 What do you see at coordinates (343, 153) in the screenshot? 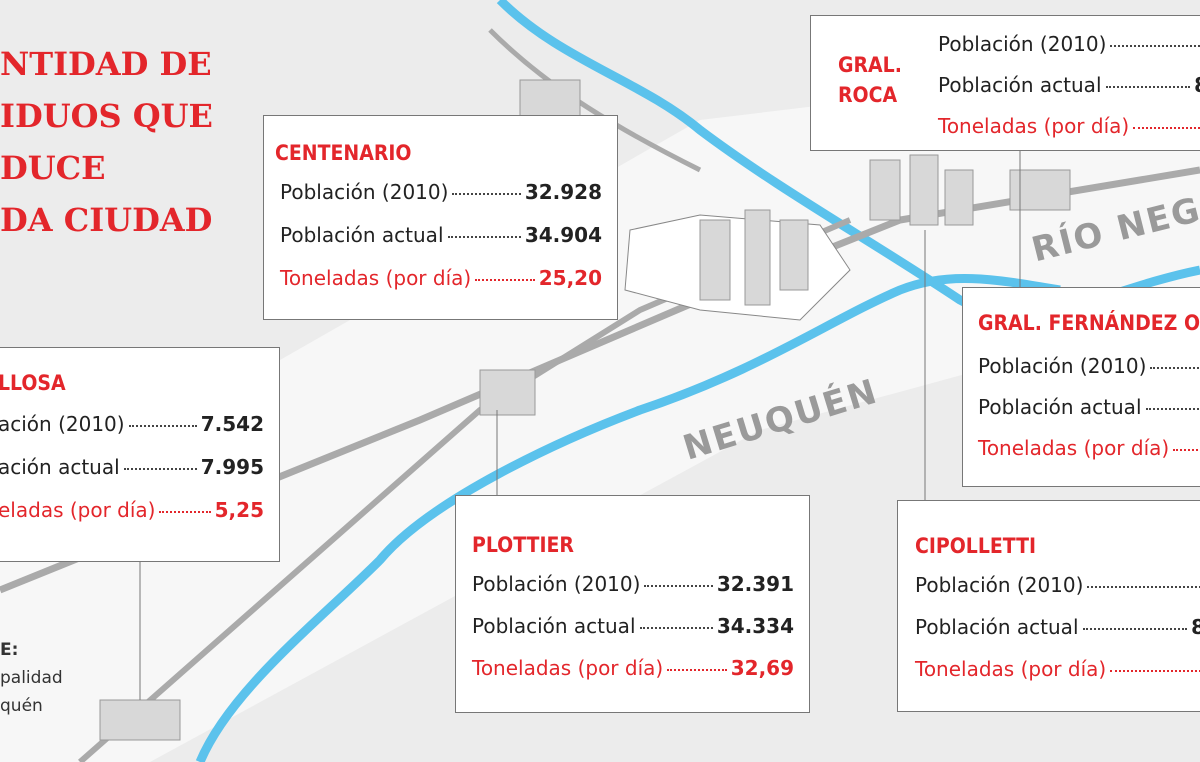
I see `city-name: CENTENARIO` at bounding box center [343, 153].